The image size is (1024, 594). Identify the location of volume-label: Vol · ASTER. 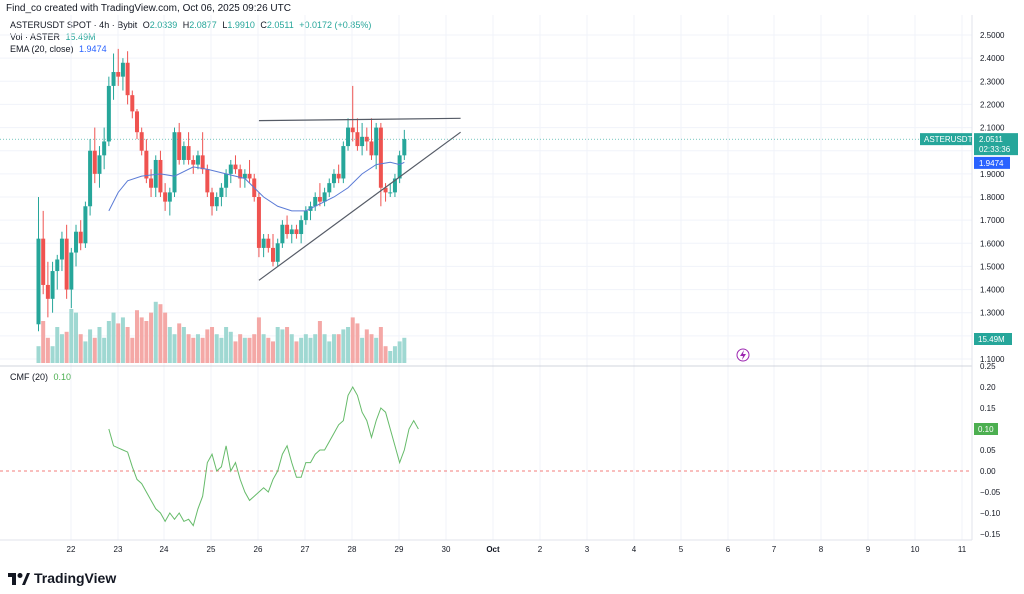
(35, 37).